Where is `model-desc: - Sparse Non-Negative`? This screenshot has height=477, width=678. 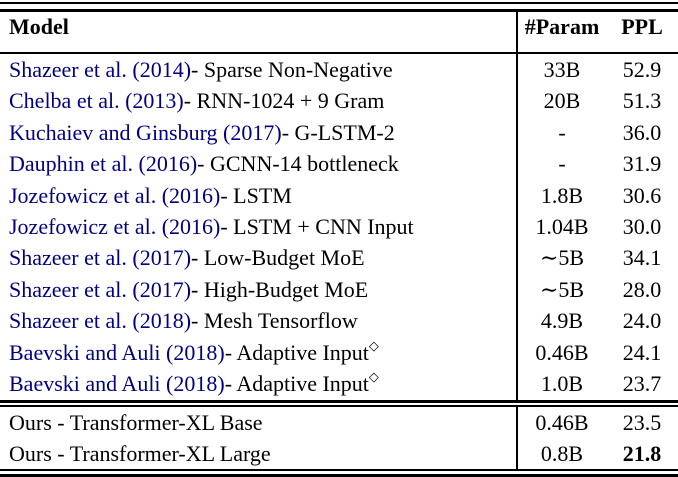
model-desc: - Sparse Non-Negative is located at coordinates (292, 69).